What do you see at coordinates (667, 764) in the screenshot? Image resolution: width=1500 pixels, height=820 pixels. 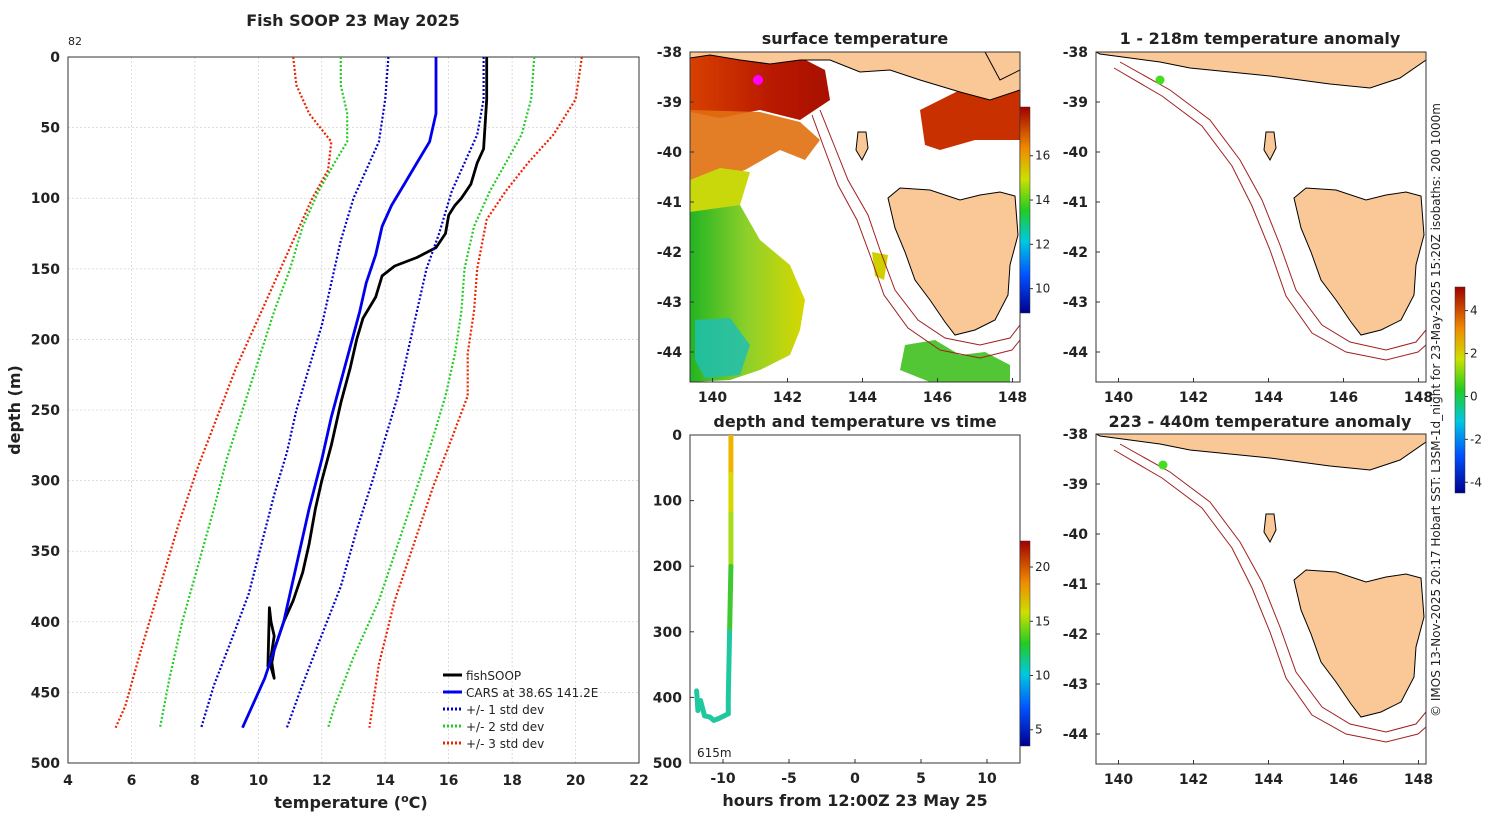 I see `depth-time-ytick-label: 500` at bounding box center [667, 764].